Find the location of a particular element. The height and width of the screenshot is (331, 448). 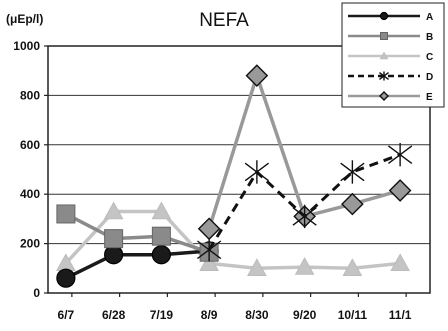

legend-label: D is located at coordinates (429, 77).